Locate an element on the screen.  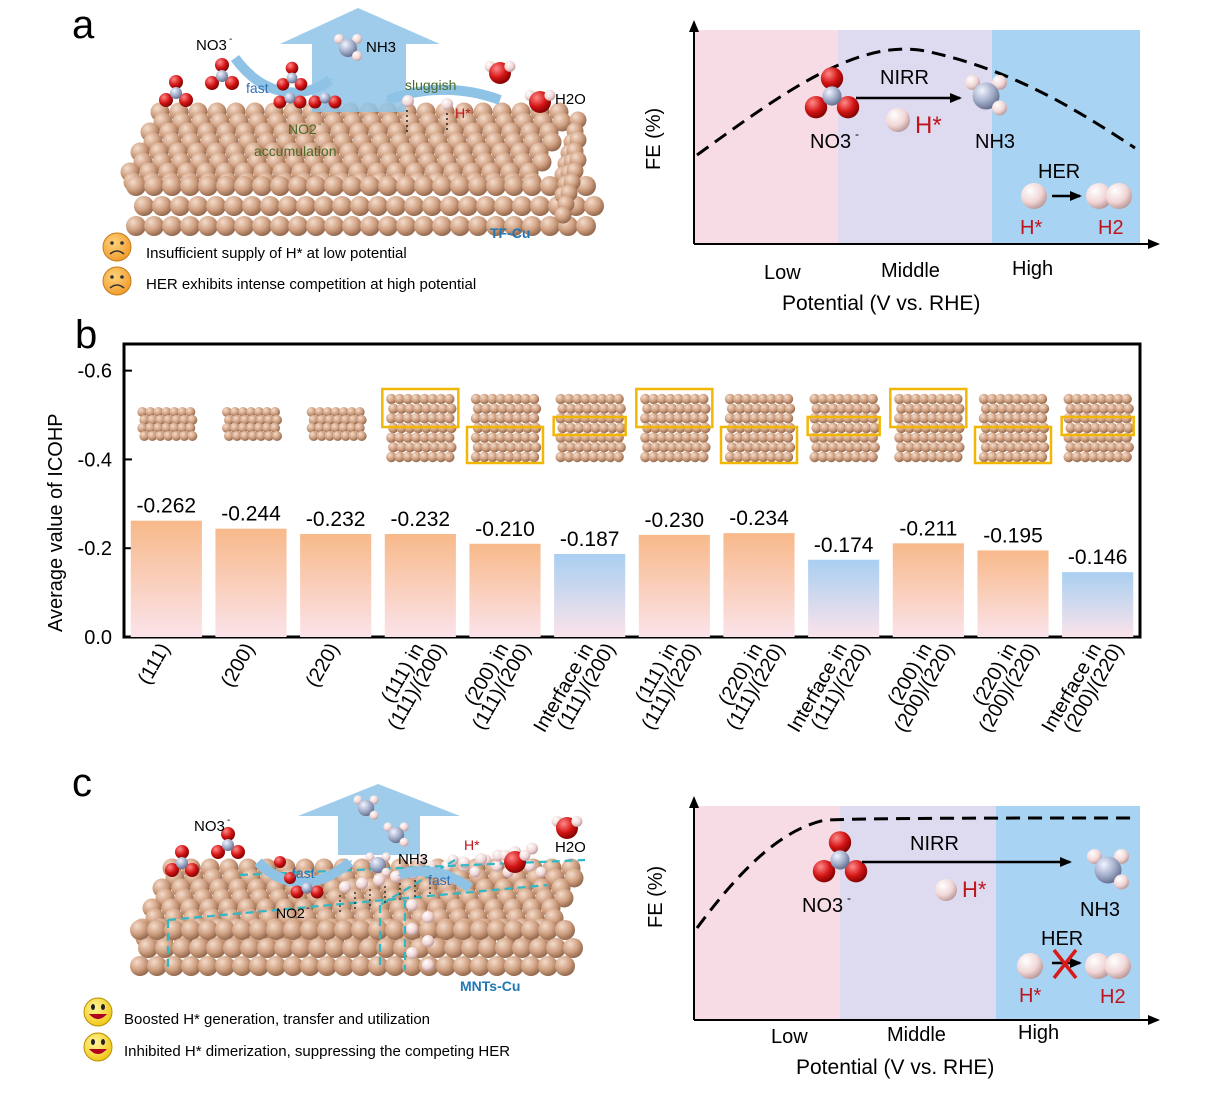
fast-label-2: fast is located at coordinates (439, 880).